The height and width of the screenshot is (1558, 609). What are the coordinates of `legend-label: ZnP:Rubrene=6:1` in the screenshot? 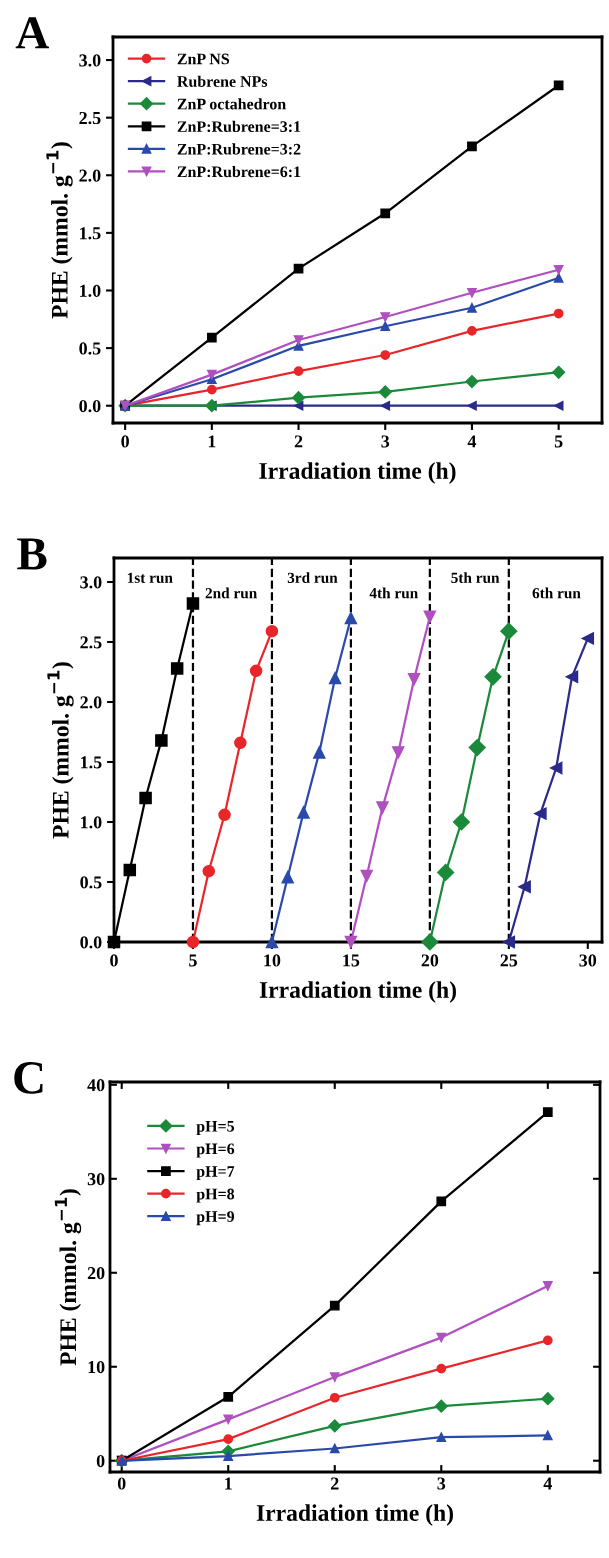 It's located at (239, 171).